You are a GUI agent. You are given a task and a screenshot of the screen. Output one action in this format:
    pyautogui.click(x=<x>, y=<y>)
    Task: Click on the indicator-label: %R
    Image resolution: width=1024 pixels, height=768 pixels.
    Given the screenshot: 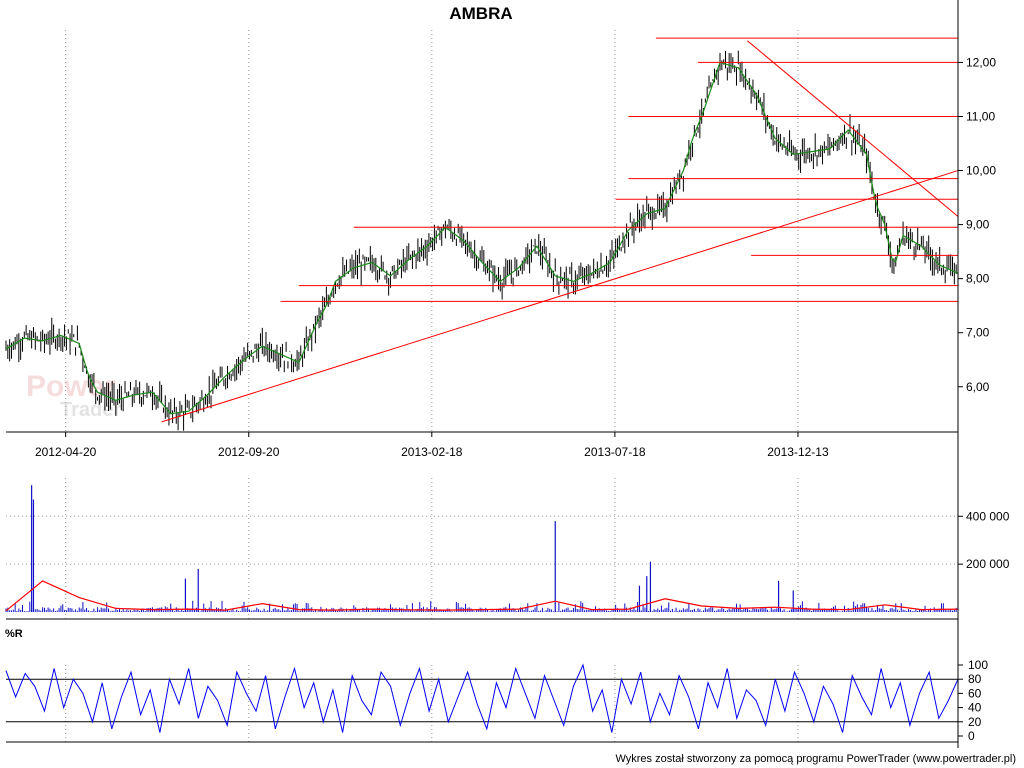 What is the action you would take?
    pyautogui.click(x=14, y=634)
    